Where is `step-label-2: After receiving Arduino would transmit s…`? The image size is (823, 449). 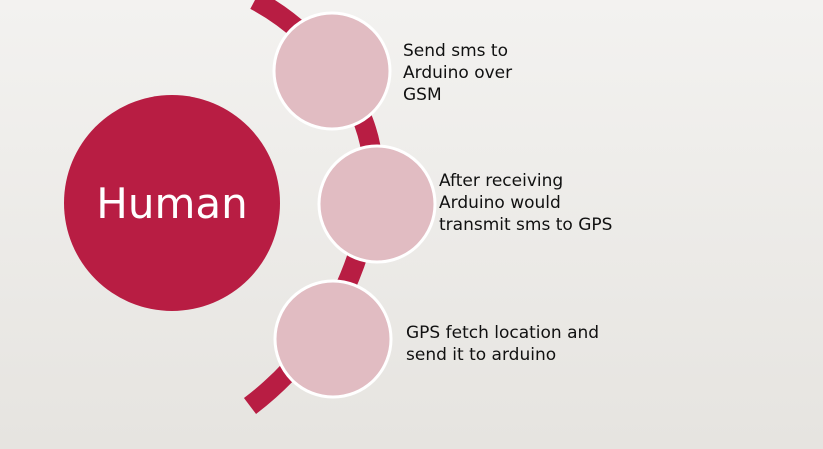 step-label-2: After receiving Arduino would transmit s… is located at coordinates (526, 203).